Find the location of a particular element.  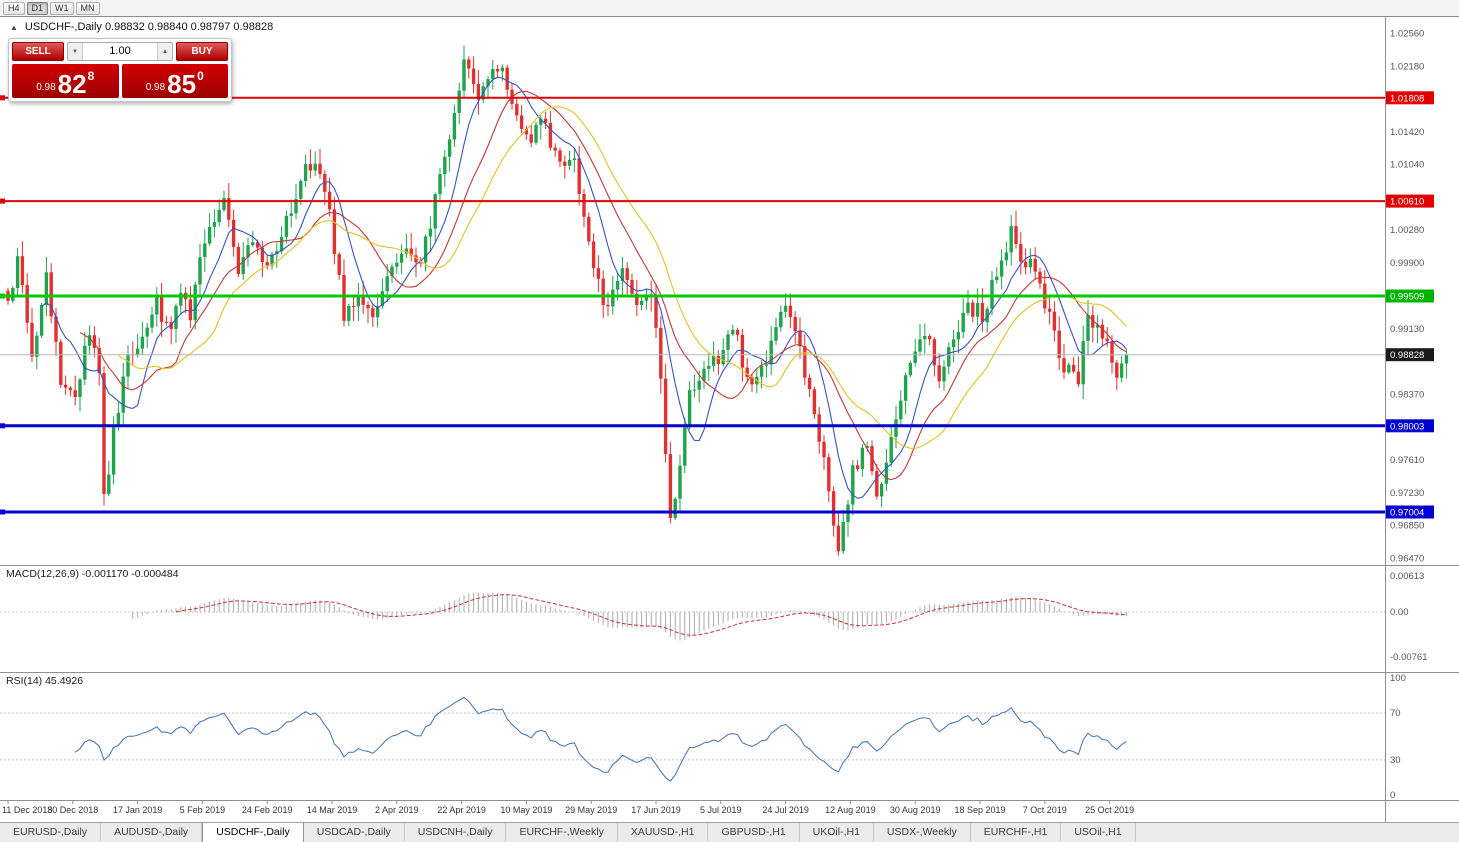

tab-usdcnh-daily: USDCNH-,Daily is located at coordinates (456, 832).